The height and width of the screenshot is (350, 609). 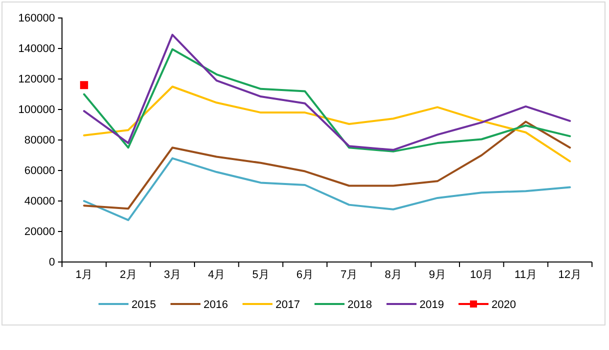 I want to click on y-tick-label: 60000, so click(x=39, y=171).